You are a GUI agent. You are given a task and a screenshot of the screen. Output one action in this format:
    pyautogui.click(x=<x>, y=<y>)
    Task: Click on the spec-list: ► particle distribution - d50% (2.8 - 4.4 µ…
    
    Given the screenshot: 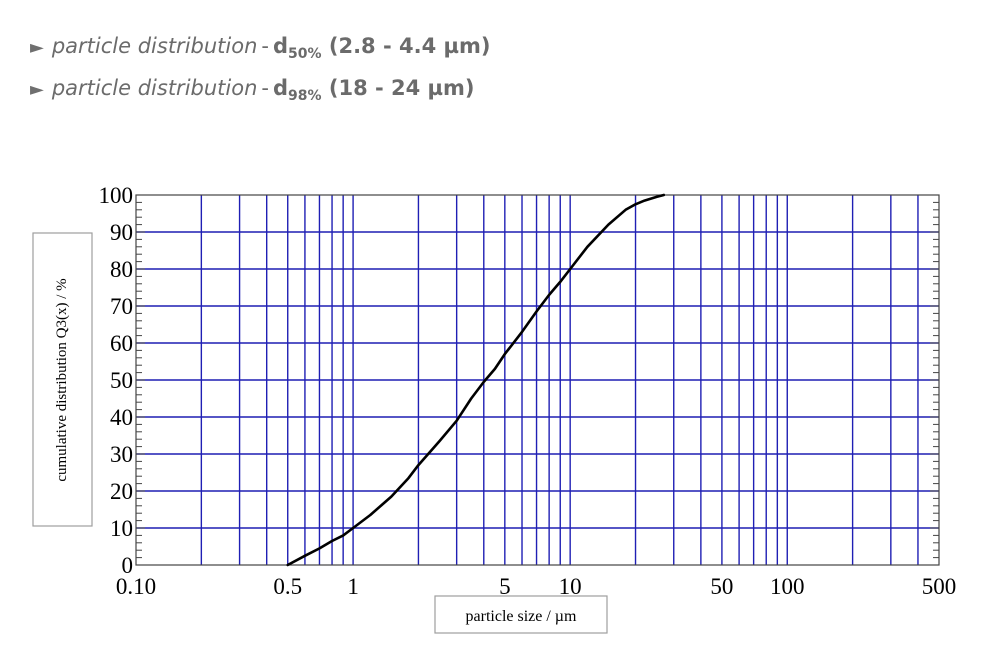 What is the action you would take?
    pyautogui.click(x=260, y=70)
    